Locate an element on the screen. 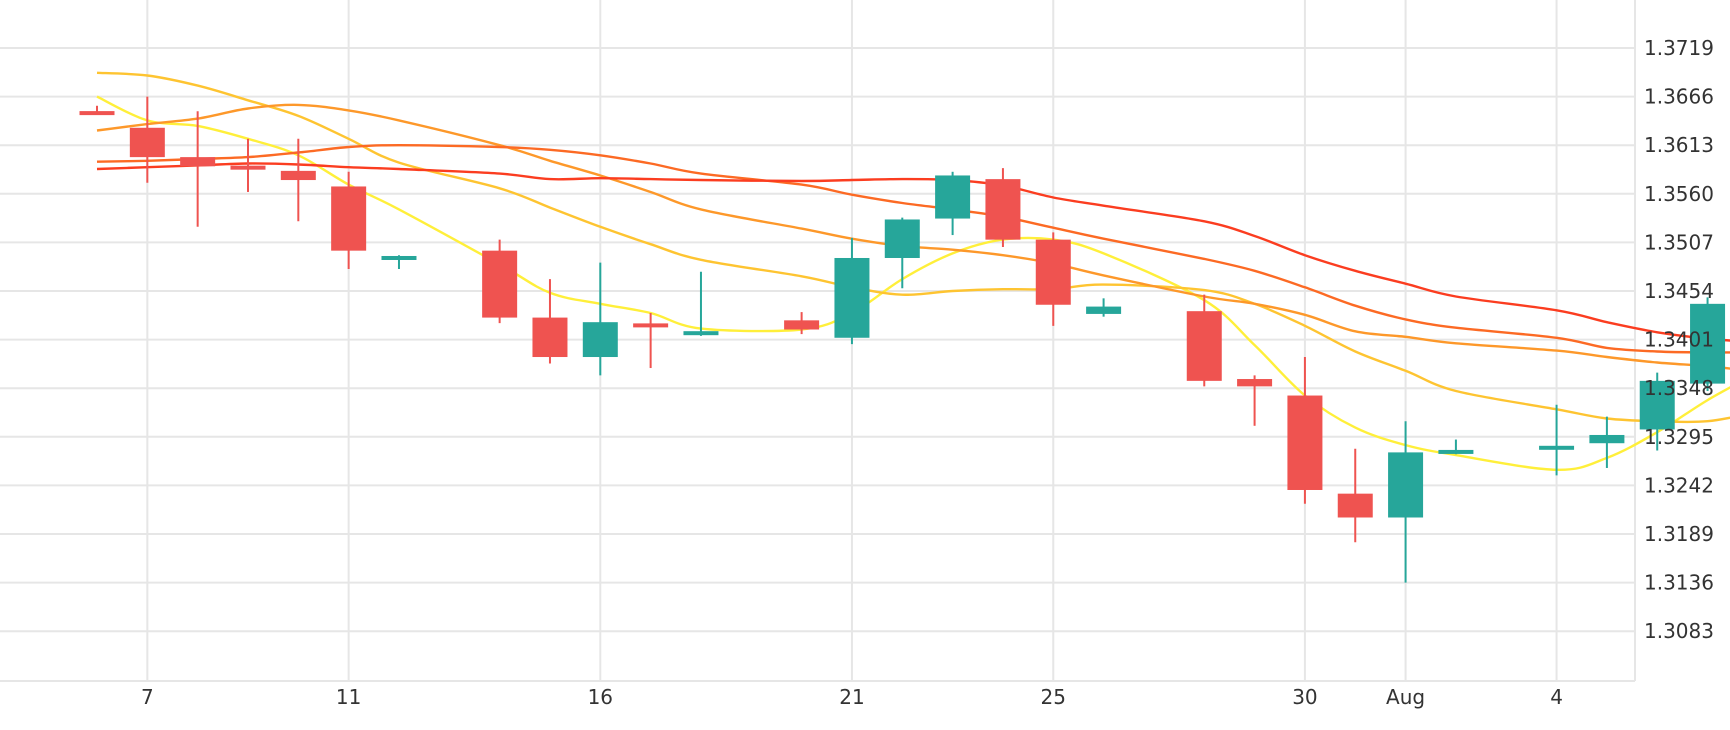  x-tick-label: 4 is located at coordinates (1556, 697).